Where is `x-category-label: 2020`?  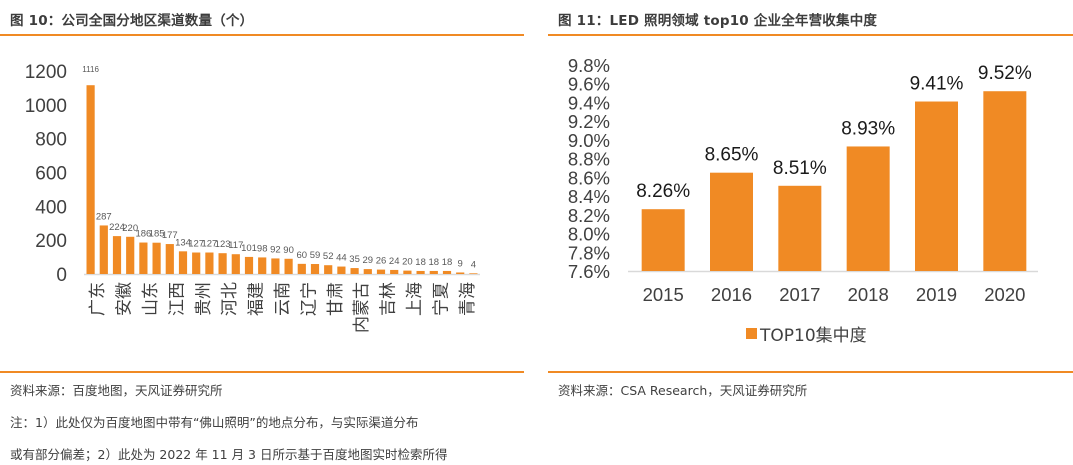
x-category-label: 2020 is located at coordinates (1004, 294).